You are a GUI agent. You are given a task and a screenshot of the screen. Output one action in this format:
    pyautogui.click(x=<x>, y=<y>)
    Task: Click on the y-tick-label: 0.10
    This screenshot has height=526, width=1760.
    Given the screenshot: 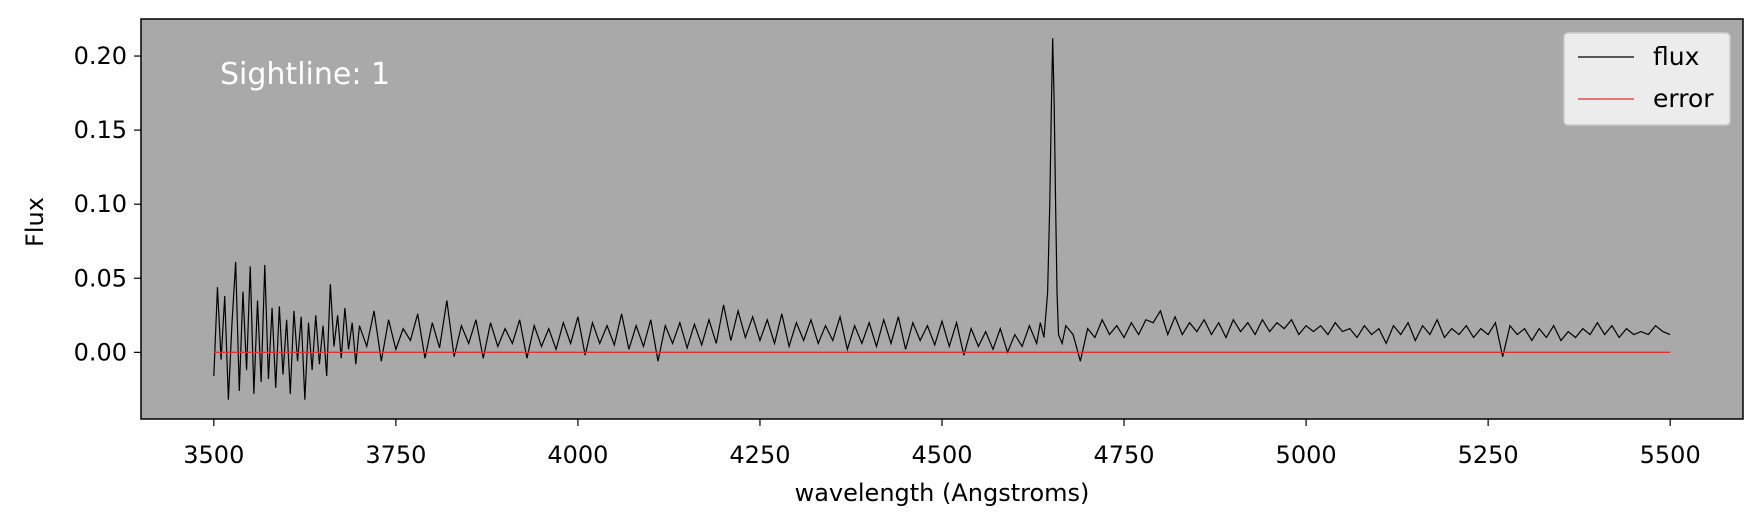 What is the action you would take?
    pyautogui.click(x=100, y=204)
    